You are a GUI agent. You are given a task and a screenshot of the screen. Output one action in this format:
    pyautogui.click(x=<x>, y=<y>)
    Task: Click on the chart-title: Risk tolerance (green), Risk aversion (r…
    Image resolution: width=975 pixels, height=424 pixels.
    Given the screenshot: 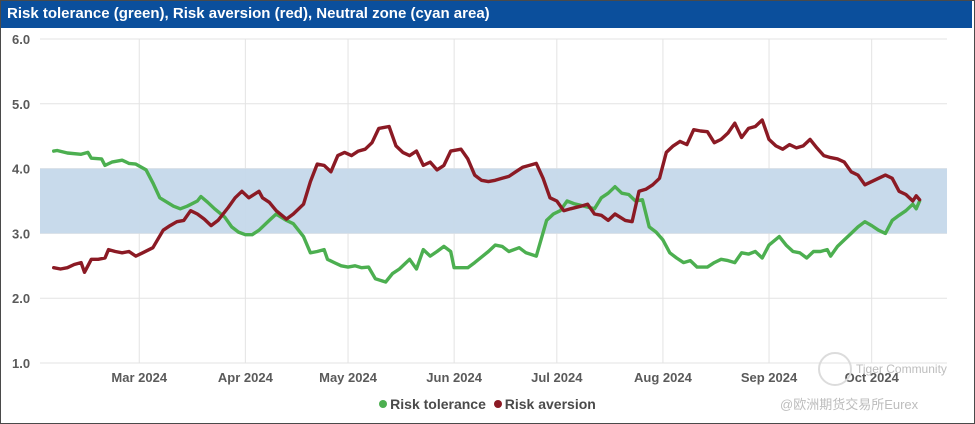 What is the action you would take?
    pyautogui.click(x=248, y=13)
    